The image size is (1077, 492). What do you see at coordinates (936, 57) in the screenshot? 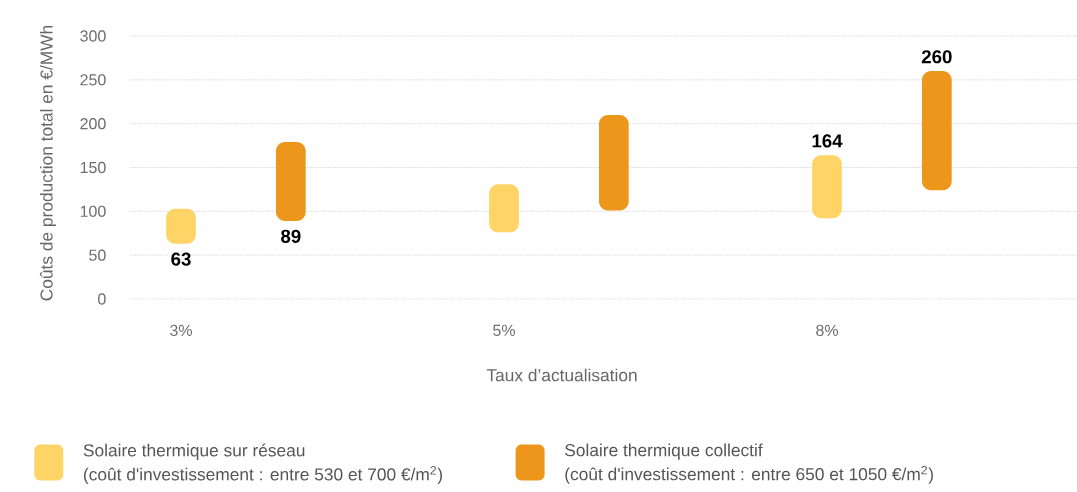
I see `annotation: 260` at bounding box center [936, 57].